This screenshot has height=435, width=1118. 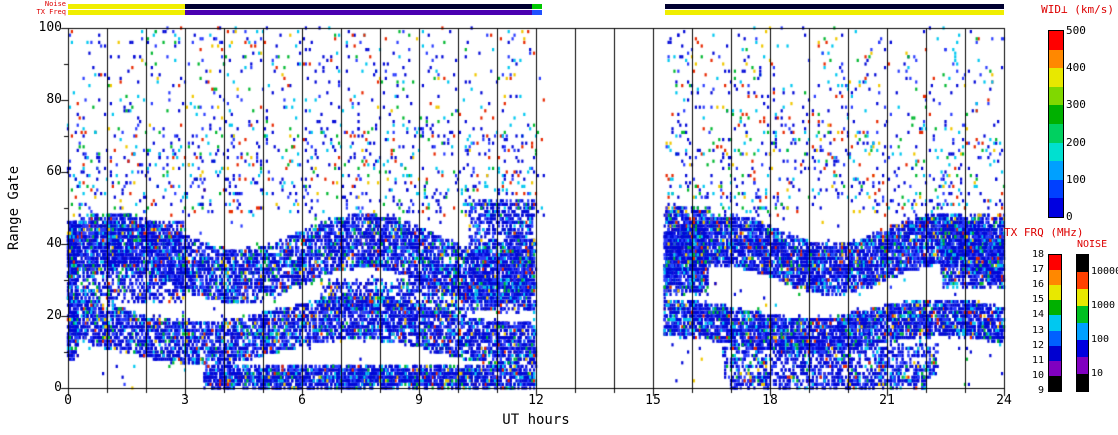 I want to click on txfrq-colorbar, so click(x=1055, y=323).